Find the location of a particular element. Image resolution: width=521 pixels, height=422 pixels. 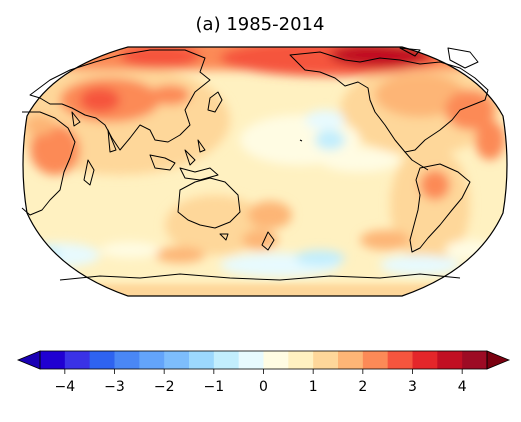

colorbar-tick-label: 1 is located at coordinates (313, 387).